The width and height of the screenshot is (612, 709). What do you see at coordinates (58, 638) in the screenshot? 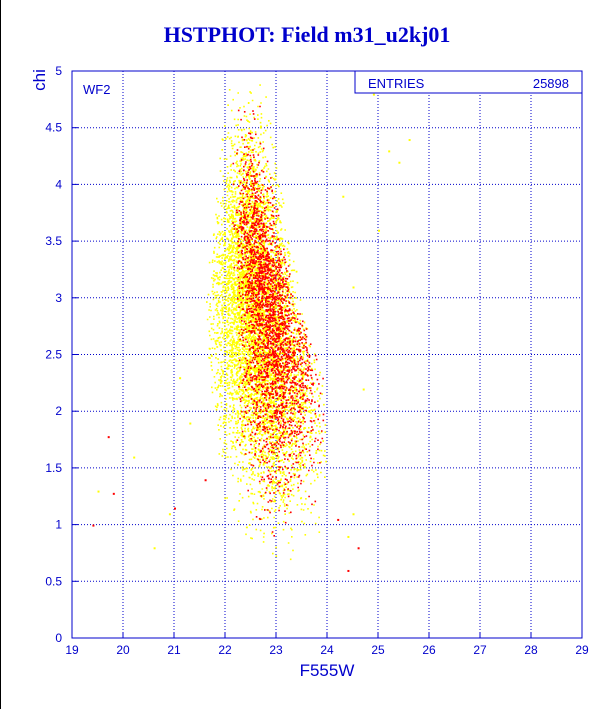
I see `y-tick-label: 0` at bounding box center [58, 638].